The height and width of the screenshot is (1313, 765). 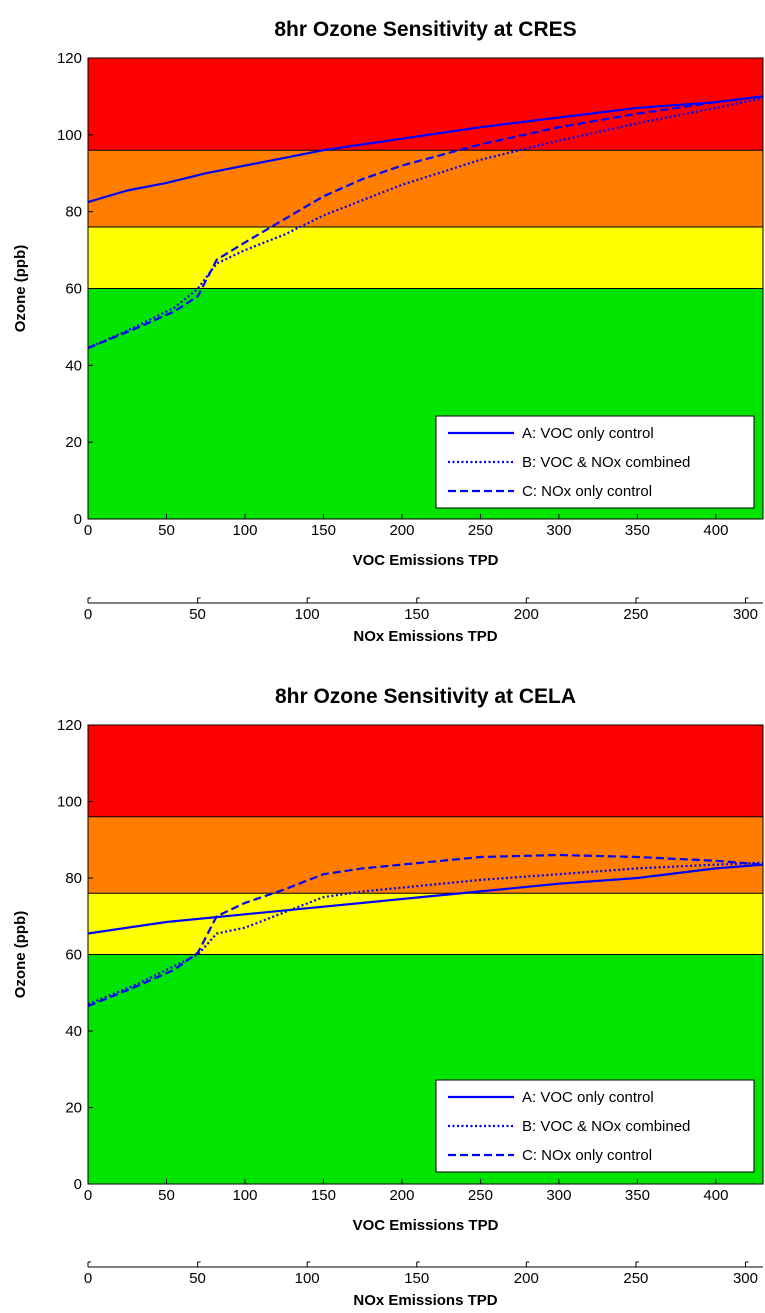 What do you see at coordinates (425, 696) in the screenshot?
I see `chart-title: 8hr Ozone Sensitivity at CELA` at bounding box center [425, 696].